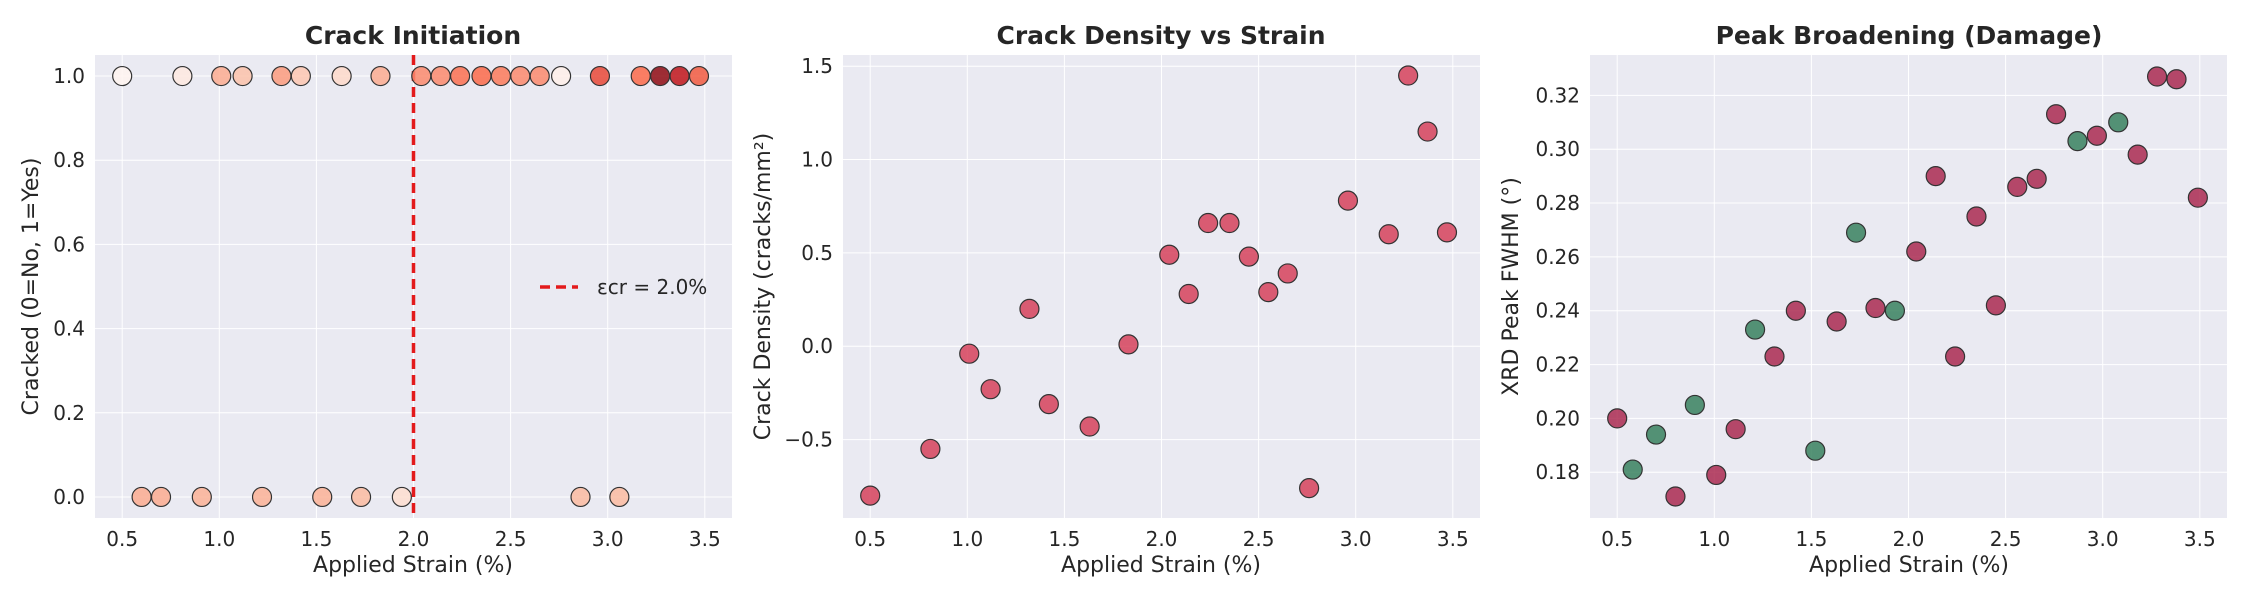 This screenshot has width=2250, height=600. What do you see at coordinates (1557, 472) in the screenshot?
I see `y-tick-label: 0.18` at bounding box center [1557, 472].